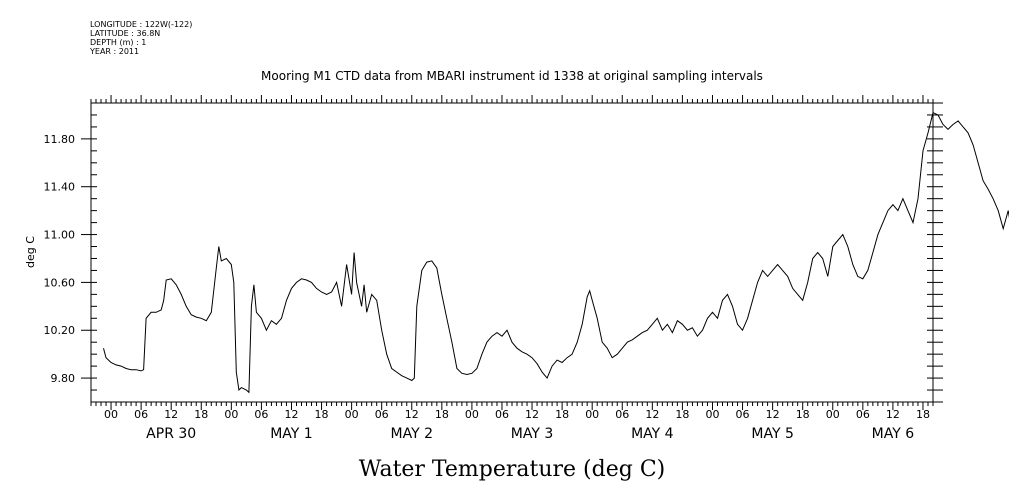  I want to click on x-day-label: APR 30, so click(171, 434).